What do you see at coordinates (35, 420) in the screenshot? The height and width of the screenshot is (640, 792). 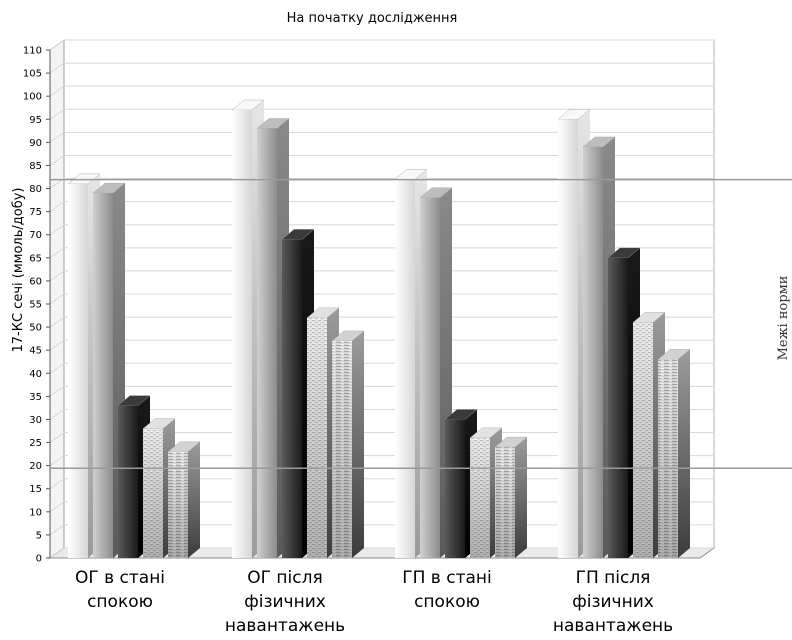 I see `y-tick-label: 30` at bounding box center [35, 420].